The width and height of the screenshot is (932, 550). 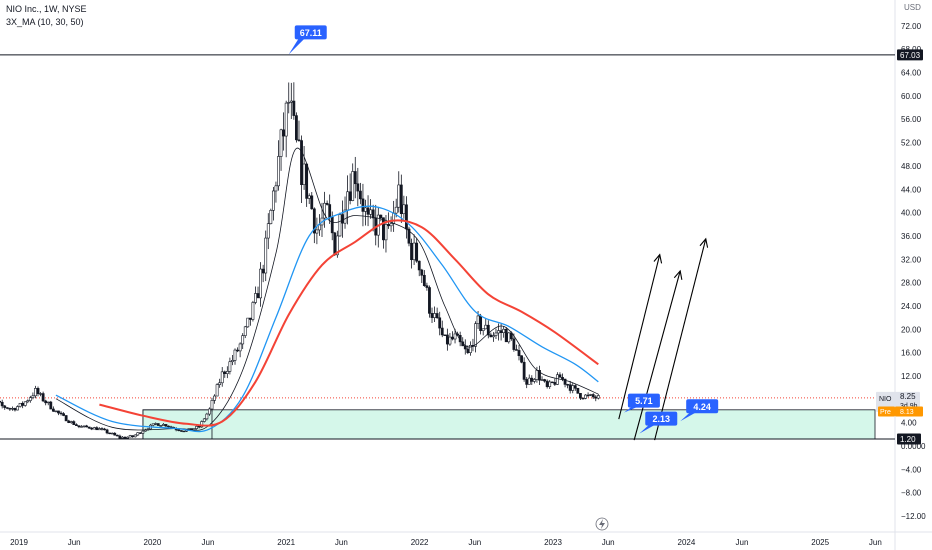 What do you see at coordinates (509, 424) in the screenshot?
I see `support-zone` at bounding box center [509, 424].